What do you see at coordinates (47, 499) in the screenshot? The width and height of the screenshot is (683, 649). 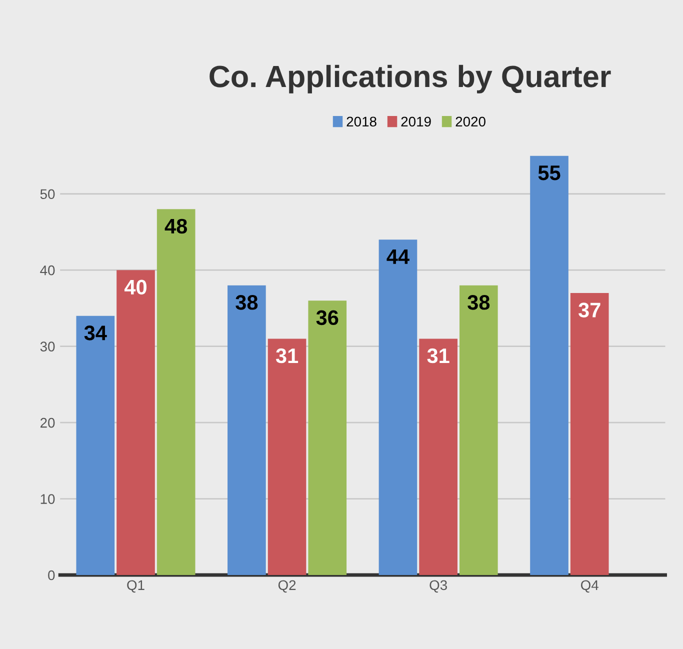 I see `y-tick-label: 10` at bounding box center [47, 499].